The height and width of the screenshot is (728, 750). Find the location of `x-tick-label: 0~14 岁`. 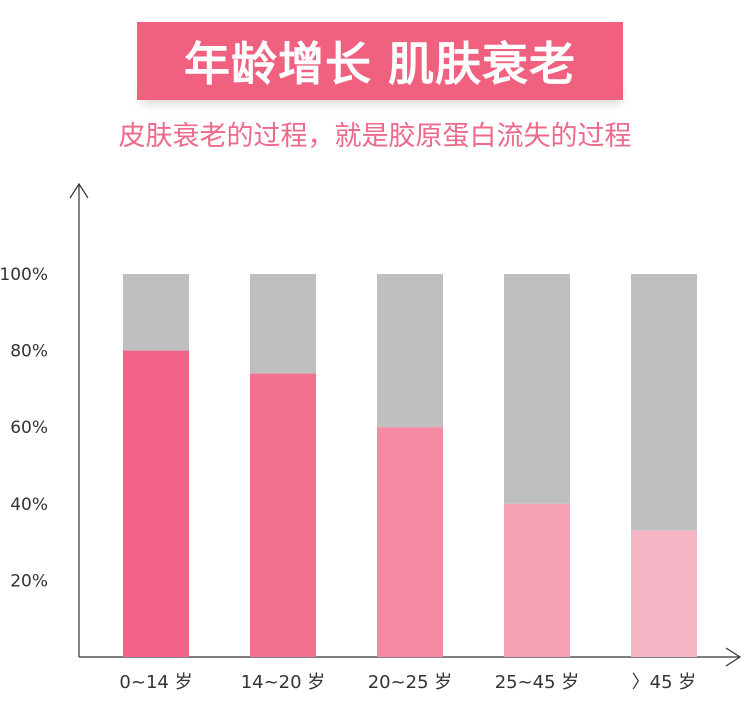

x-tick-label: 0~14 岁 is located at coordinates (155, 682).